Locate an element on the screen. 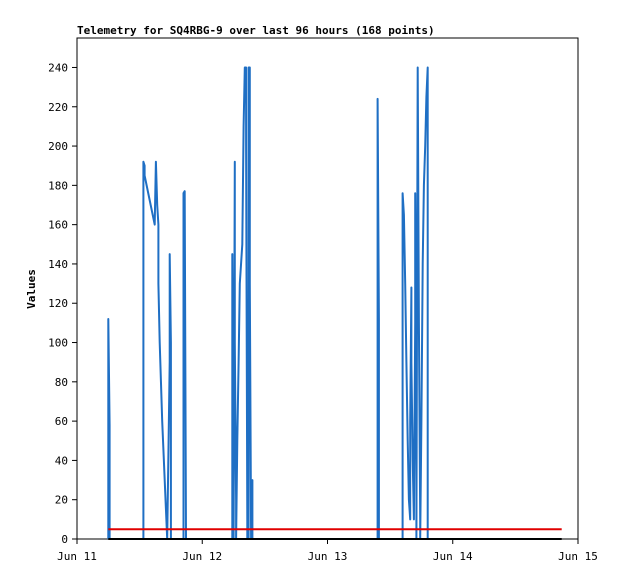 The height and width of the screenshot is (579, 618). y-tick-label: 200 is located at coordinates (58, 146).